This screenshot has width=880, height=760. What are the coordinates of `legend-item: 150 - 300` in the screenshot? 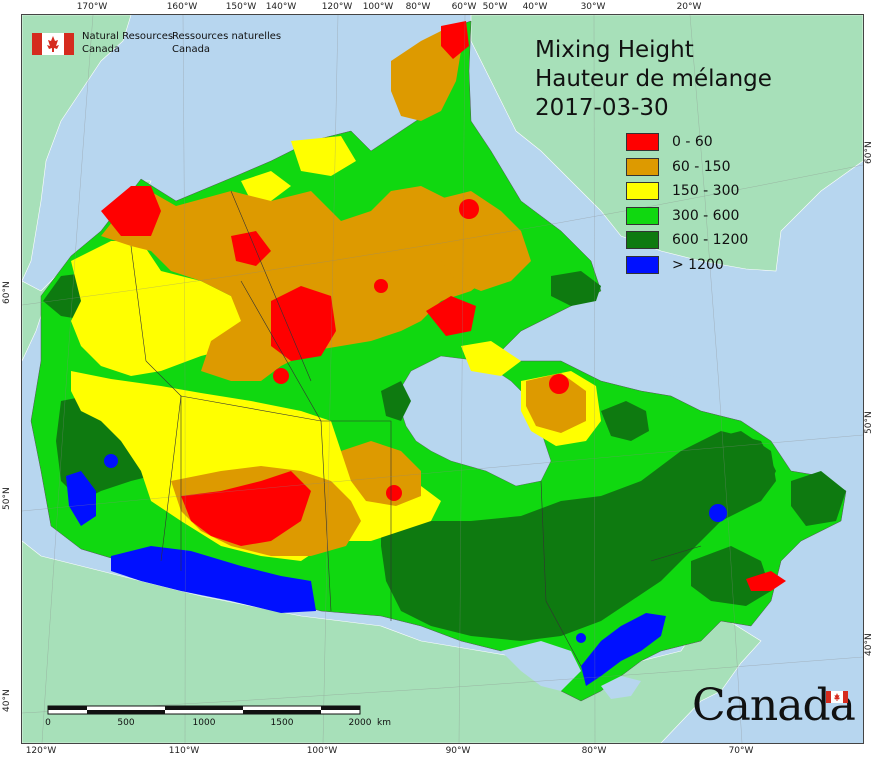 It's located at (687, 191).